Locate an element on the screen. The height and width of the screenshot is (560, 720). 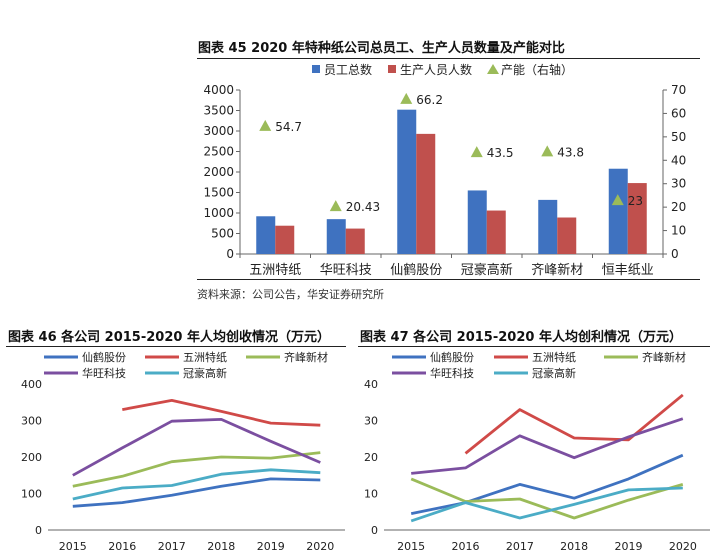
chart45-right-tick-label: 50 is located at coordinates (678, 137).